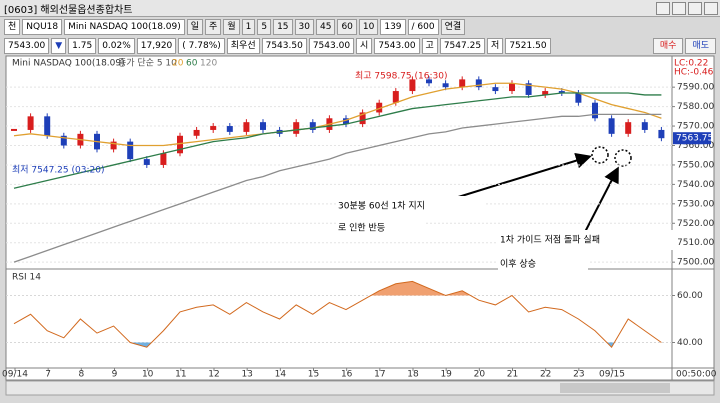 The width and height of the screenshot is (720, 403). I want to click on price-badge-label: 7563.75, so click(694, 139).